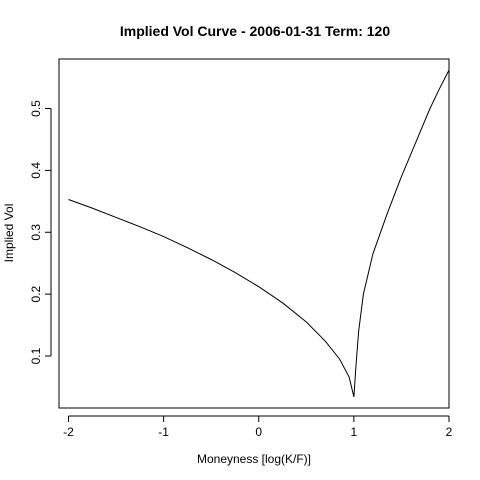 Image resolution: width=480 pixels, height=480 pixels. Describe the element at coordinates (9, 233) in the screenshot. I see `y-axis-label: Implied Vol` at that location.